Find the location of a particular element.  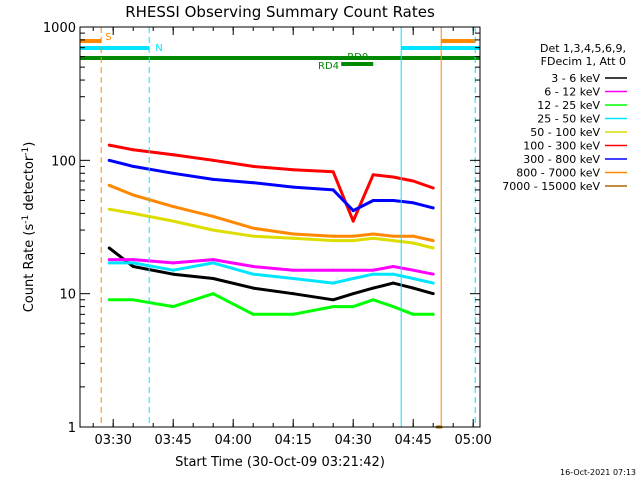

y-axis-label-sup1: -1 is located at coordinates (26, 219).